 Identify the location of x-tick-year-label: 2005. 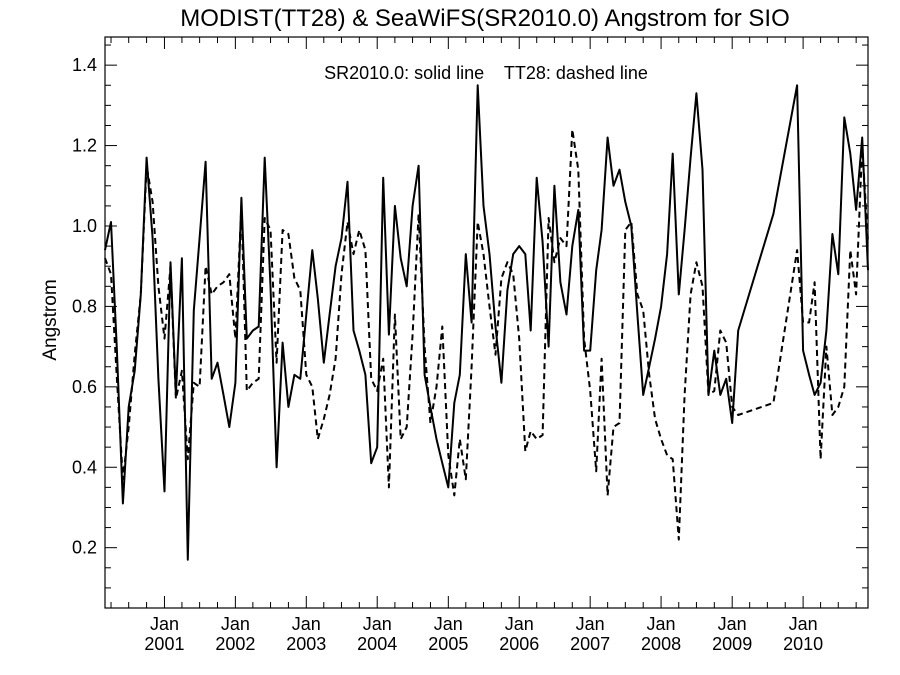
(448, 644).